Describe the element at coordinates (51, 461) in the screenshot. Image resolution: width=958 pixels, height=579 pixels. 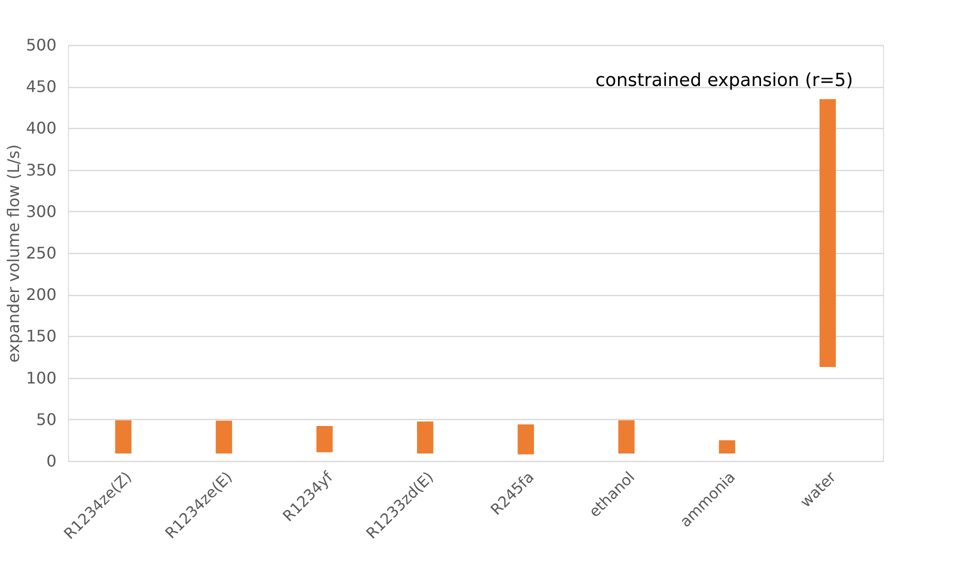
I see `y-tick-label: 0` at that location.